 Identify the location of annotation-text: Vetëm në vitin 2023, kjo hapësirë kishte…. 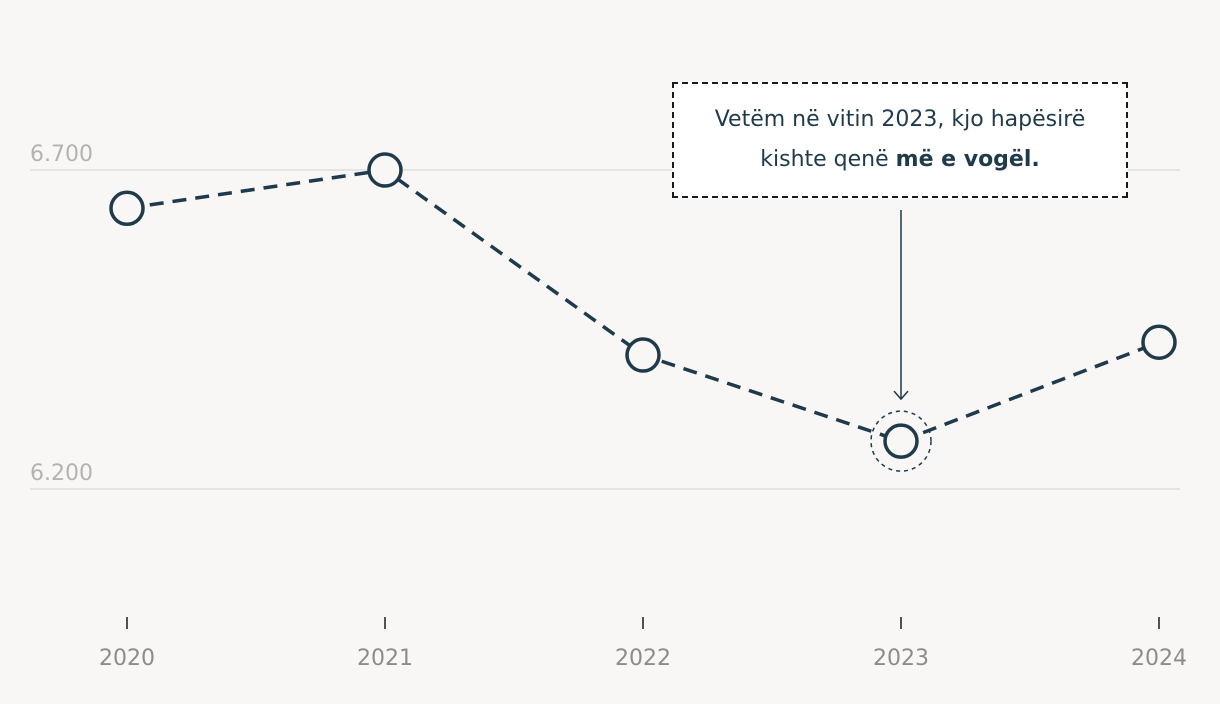
(900, 140).